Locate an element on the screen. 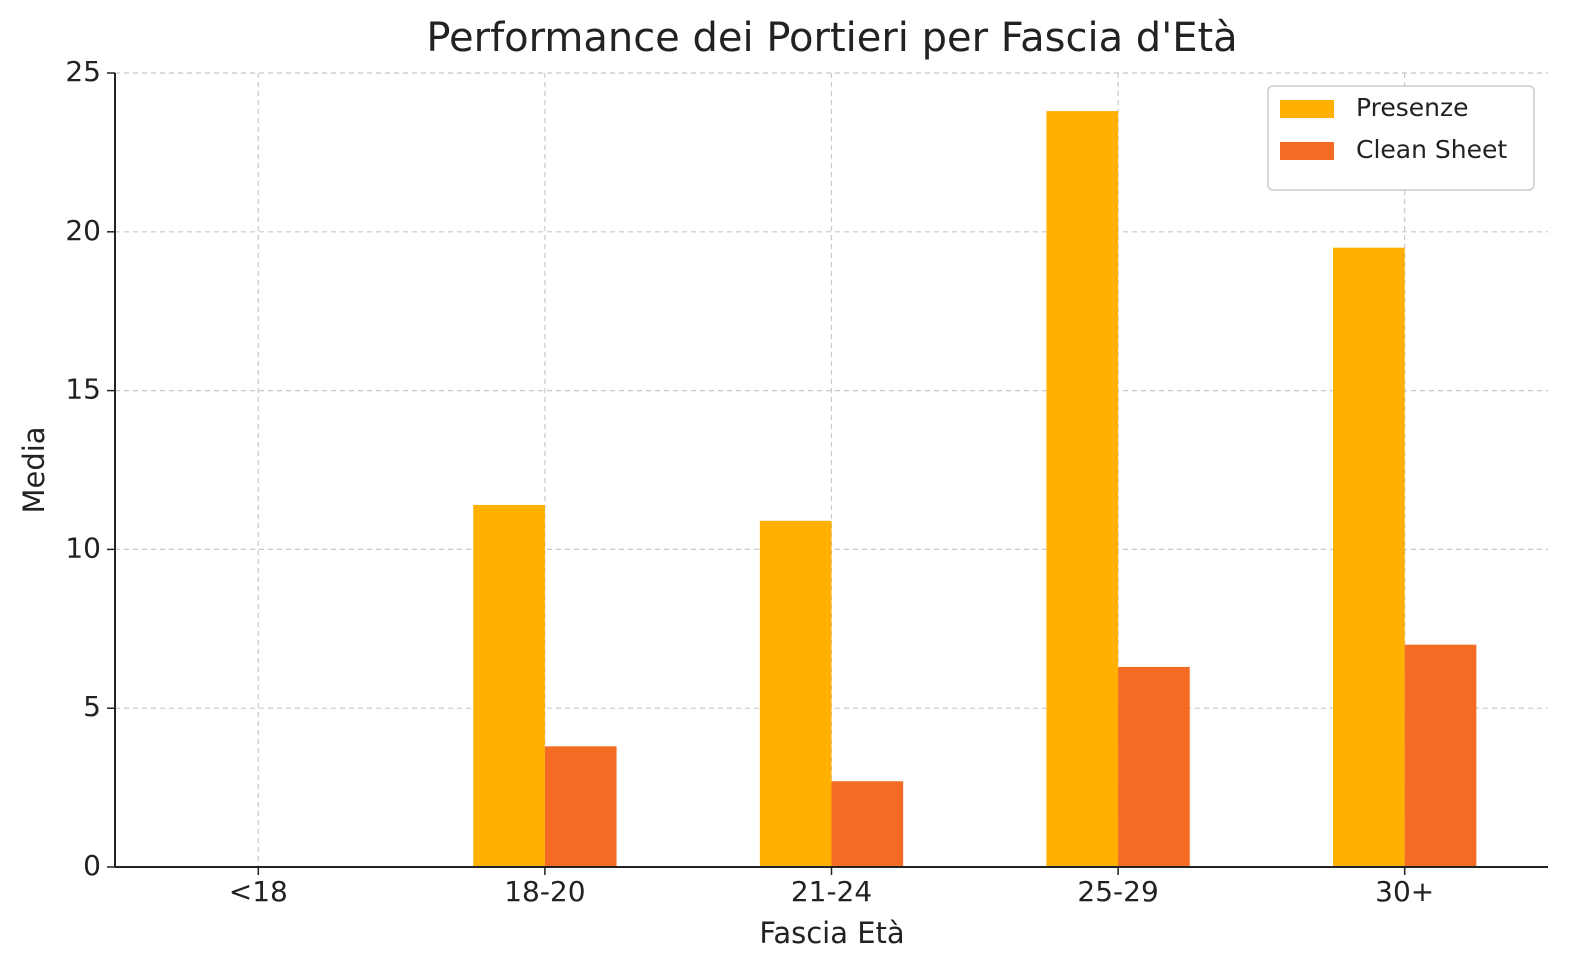  y-tick-label: 20 is located at coordinates (83, 230).